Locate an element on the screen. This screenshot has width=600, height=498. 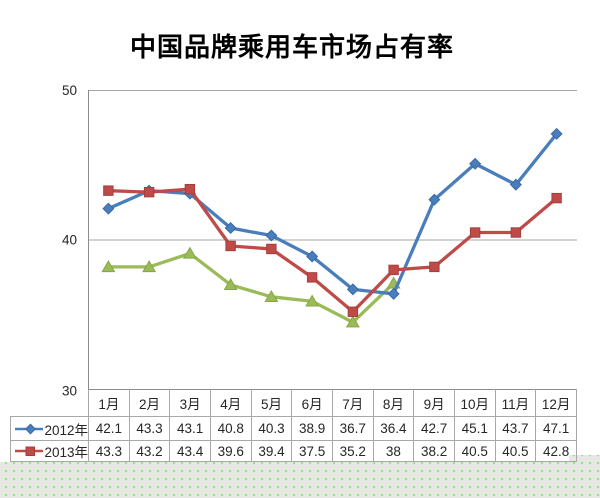
marker-unlabeled-green-5月 is located at coordinates (271, 296).